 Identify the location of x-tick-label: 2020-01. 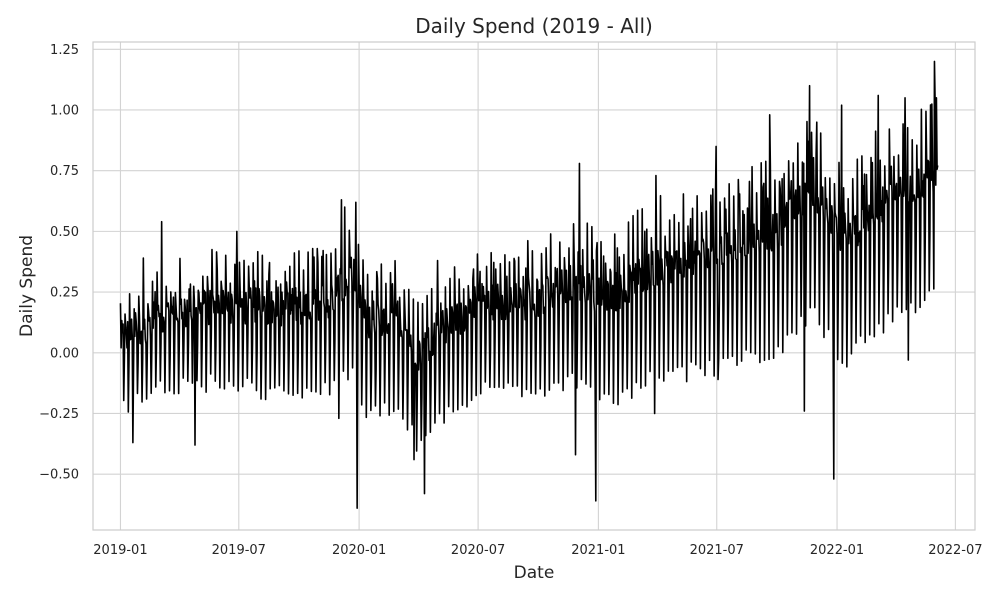
(359, 550).